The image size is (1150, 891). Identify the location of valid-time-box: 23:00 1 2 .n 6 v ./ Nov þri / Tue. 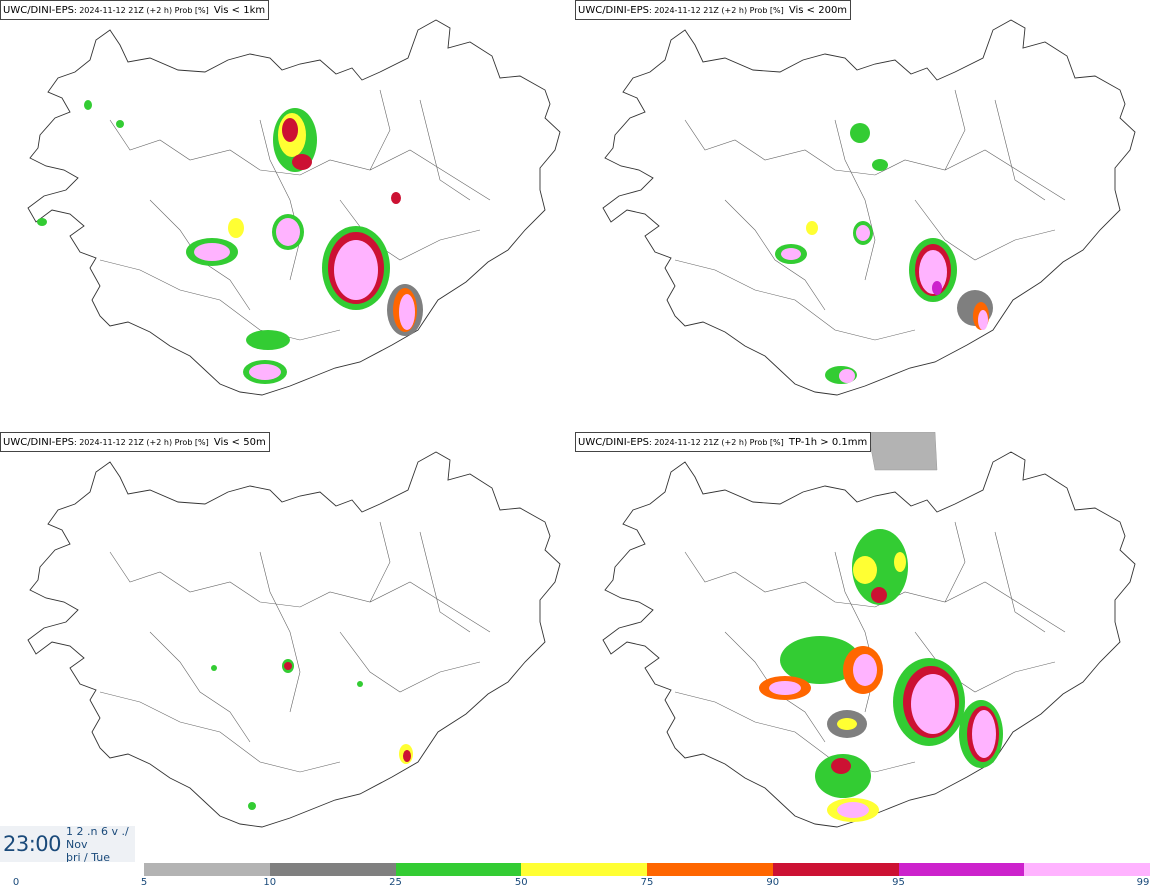
(67, 844).